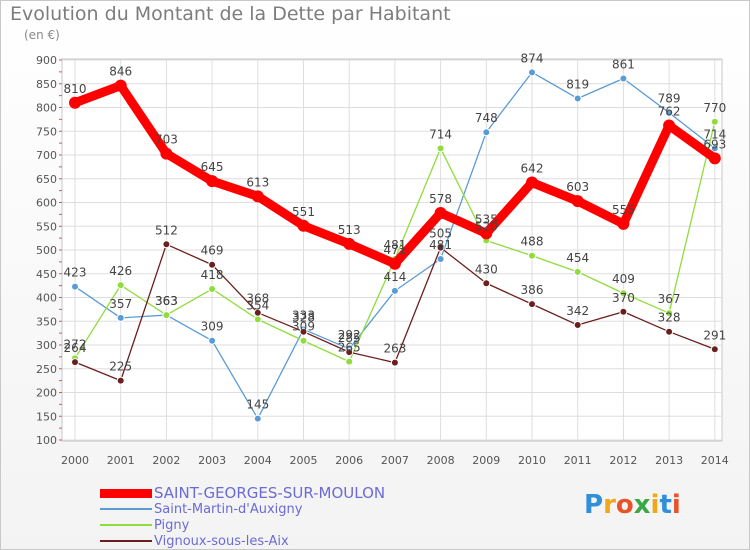 This screenshot has height=550, width=750. What do you see at coordinates (126, 525) in the screenshot?
I see `legend-swatch` at bounding box center [126, 525].